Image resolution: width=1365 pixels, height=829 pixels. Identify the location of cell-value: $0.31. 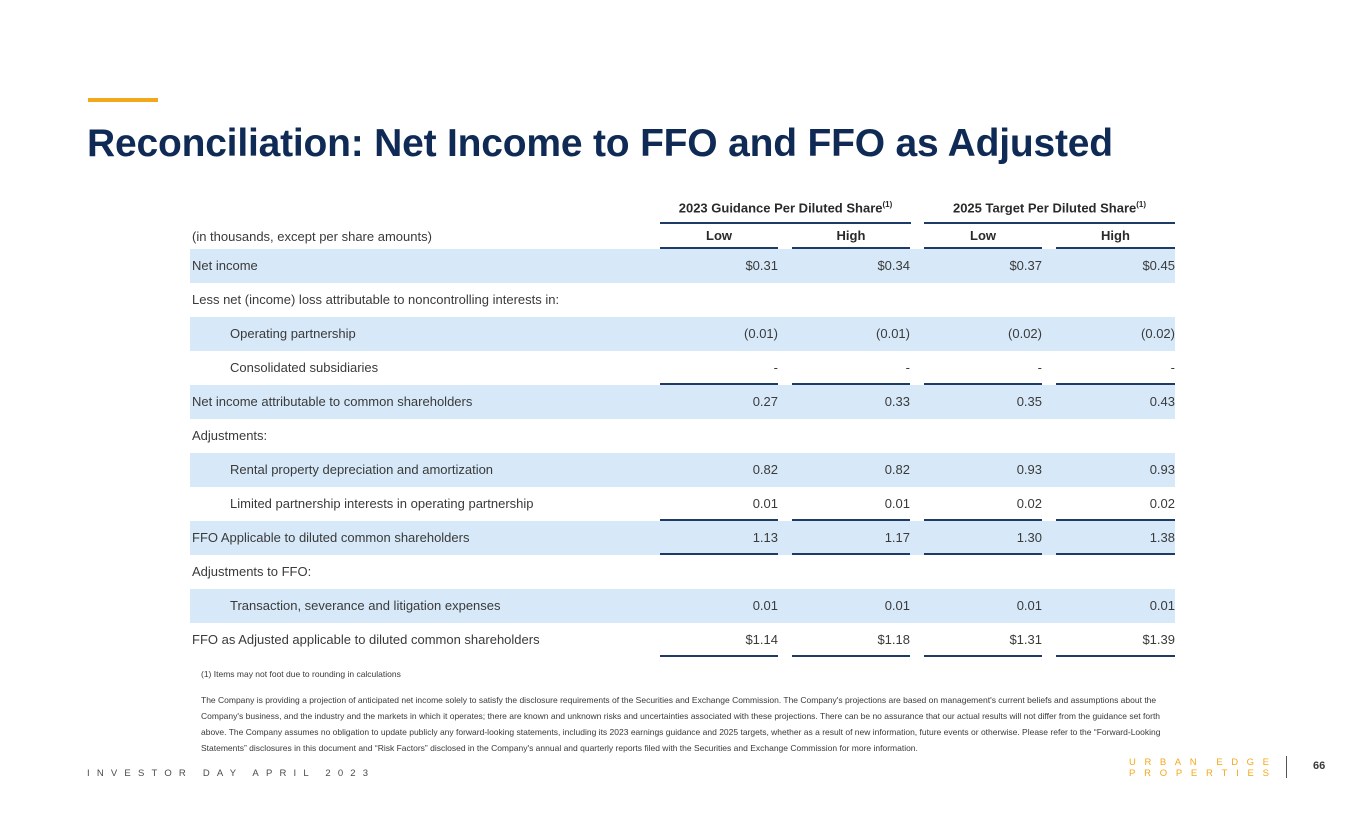
(761, 265).